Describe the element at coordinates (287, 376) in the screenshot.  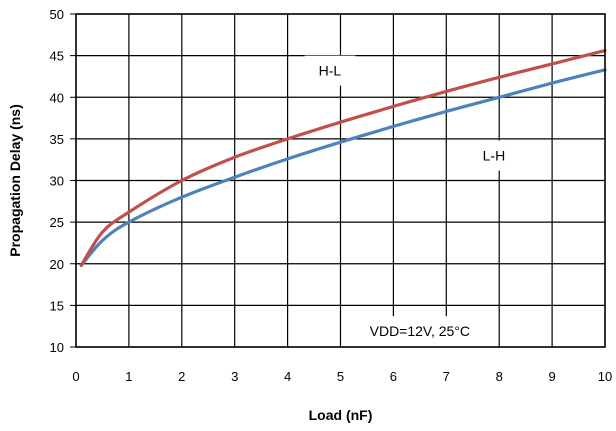
I see `x-tick-label: 4` at that location.